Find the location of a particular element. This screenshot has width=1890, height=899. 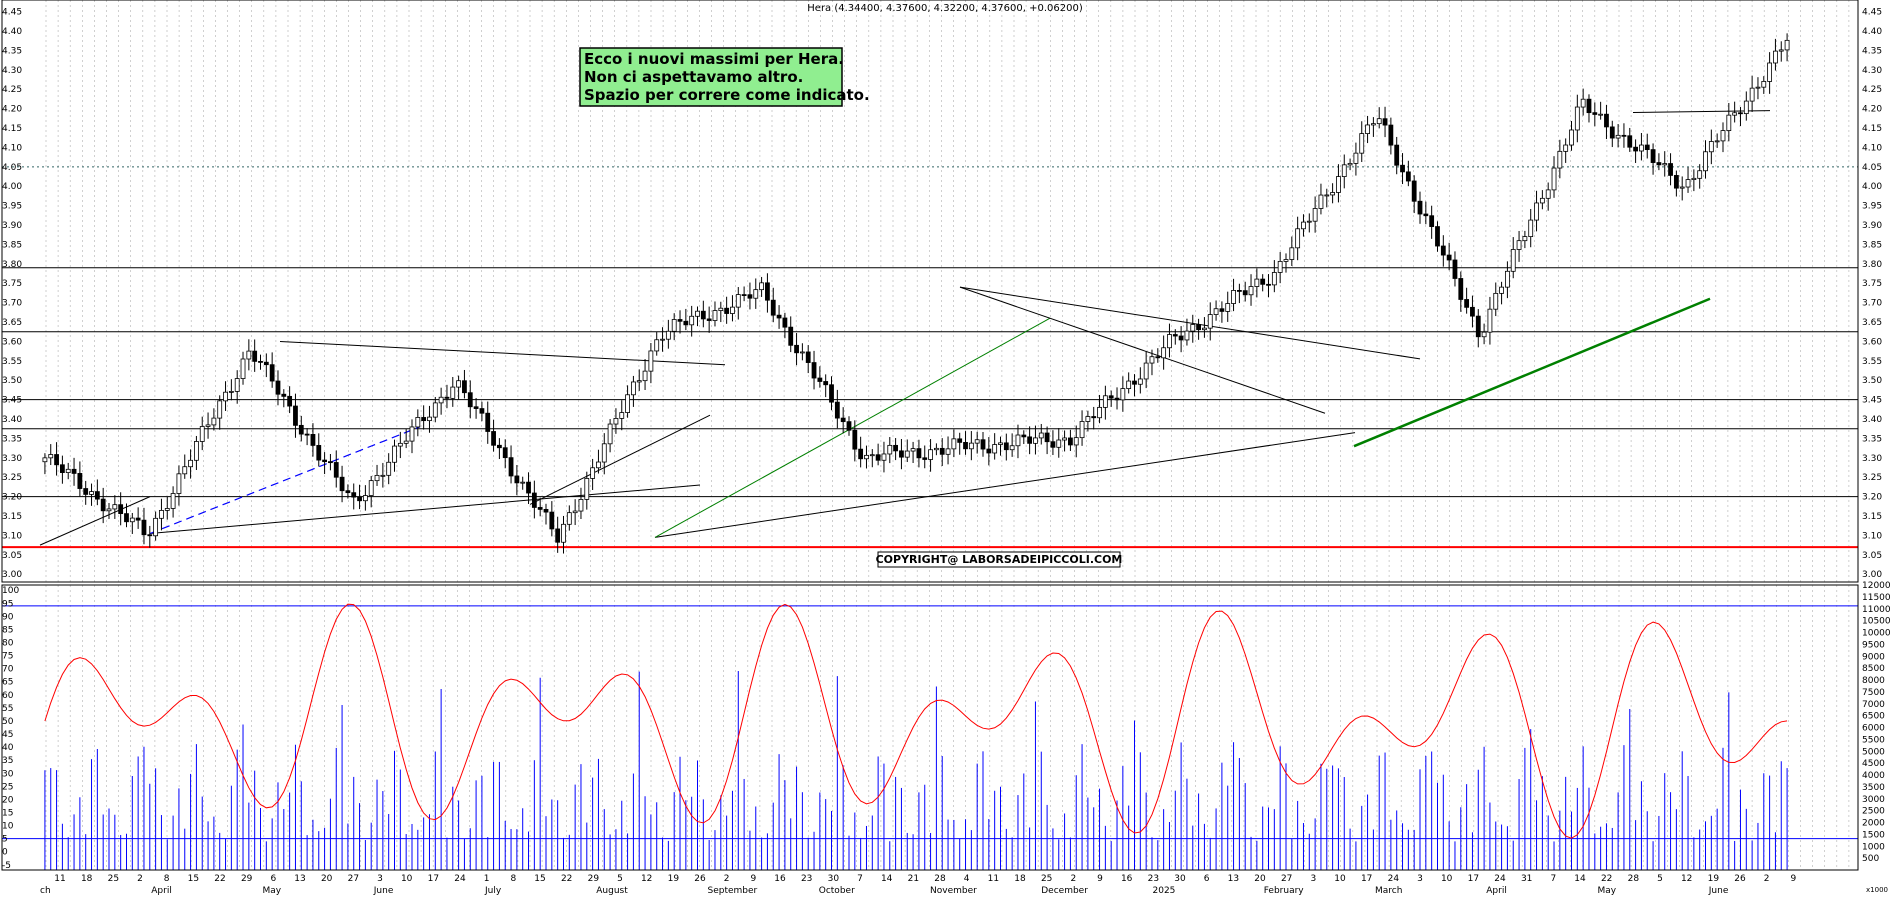

price-tick-label: 3.20 is located at coordinates (1872, 498).